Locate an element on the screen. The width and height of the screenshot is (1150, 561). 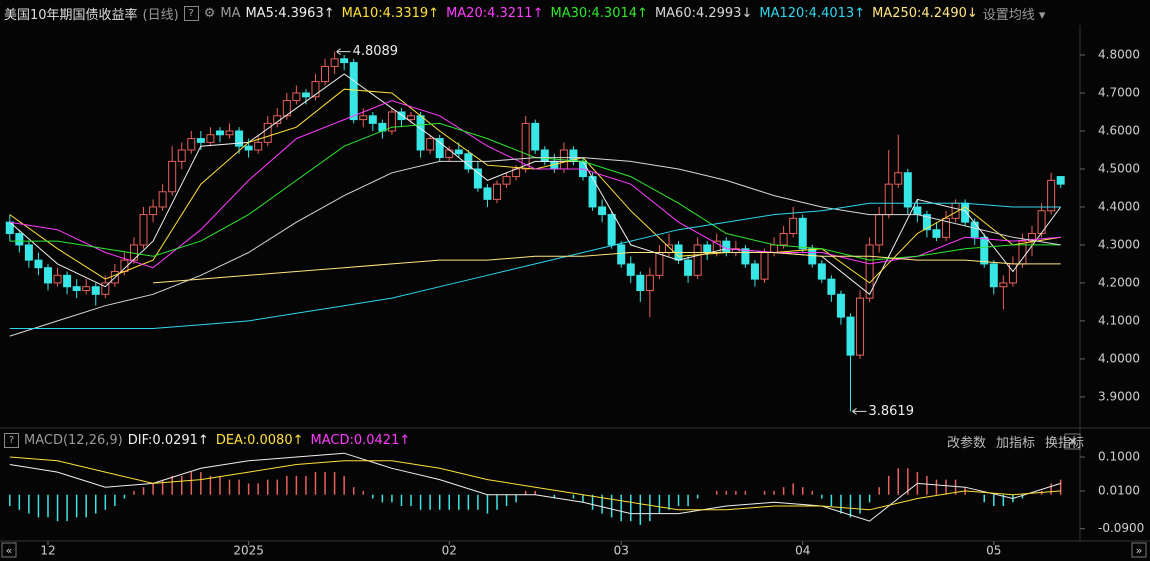
y-tick-label: 4.8000 is located at coordinates (1119, 55).